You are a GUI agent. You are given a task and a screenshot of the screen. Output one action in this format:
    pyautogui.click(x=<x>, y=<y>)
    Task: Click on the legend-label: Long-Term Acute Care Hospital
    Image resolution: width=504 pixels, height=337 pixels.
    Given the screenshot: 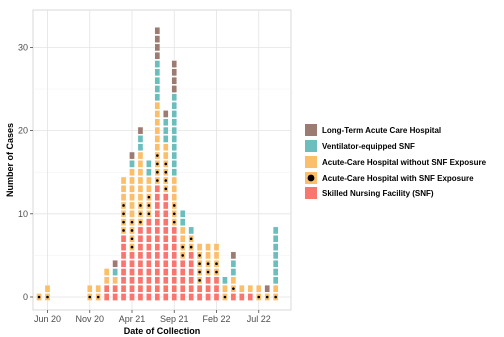 What is the action you would take?
    pyautogui.click(x=381, y=130)
    